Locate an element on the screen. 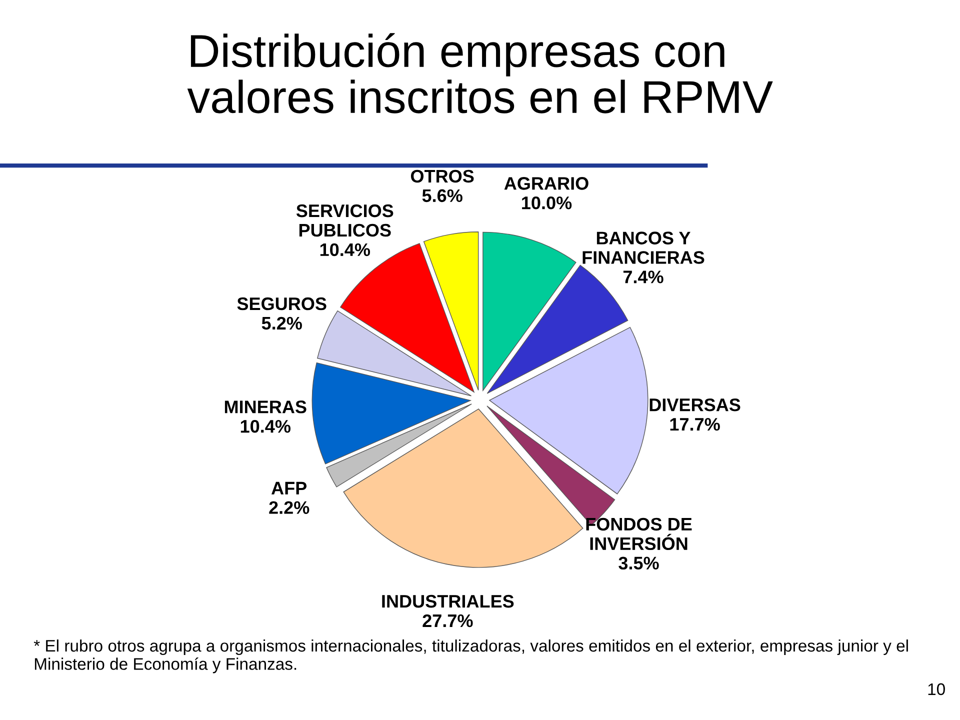  data-label: 3.5% is located at coordinates (638, 563).